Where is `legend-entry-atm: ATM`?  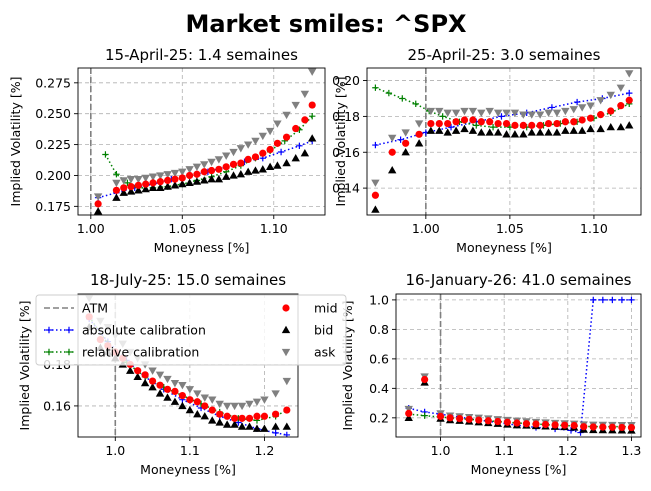 legend-entry-atm: ATM is located at coordinates (76, 308).